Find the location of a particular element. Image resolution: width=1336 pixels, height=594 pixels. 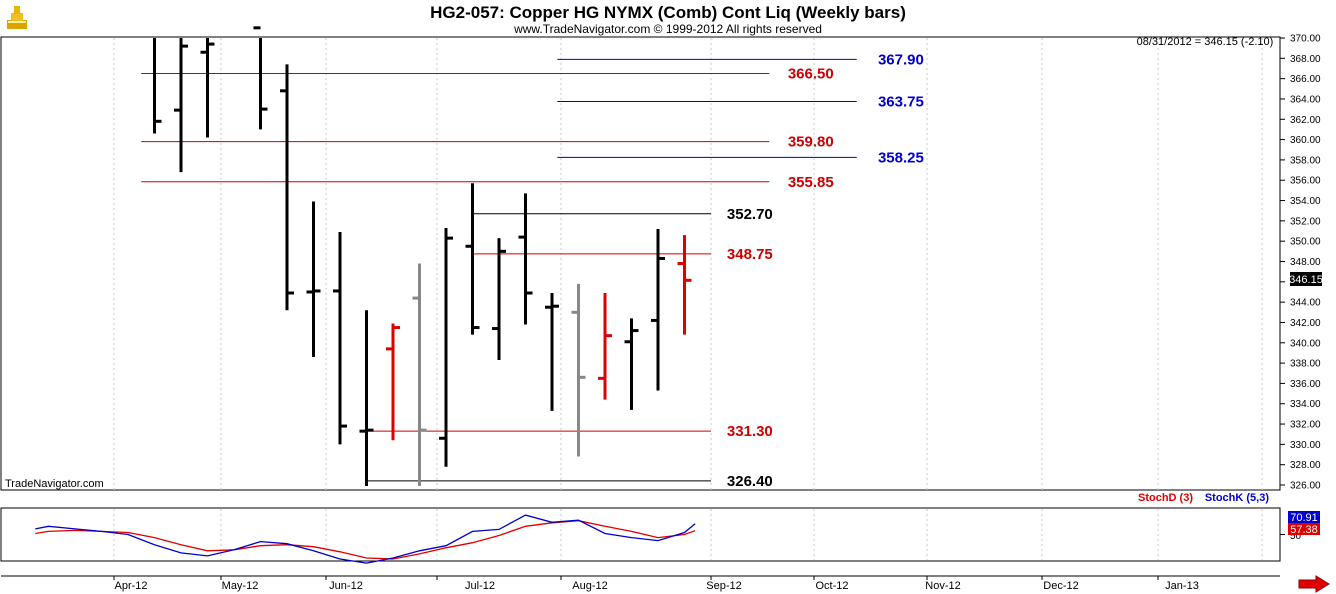

y-tick-label-20: 330.00 is located at coordinates (1305, 445).